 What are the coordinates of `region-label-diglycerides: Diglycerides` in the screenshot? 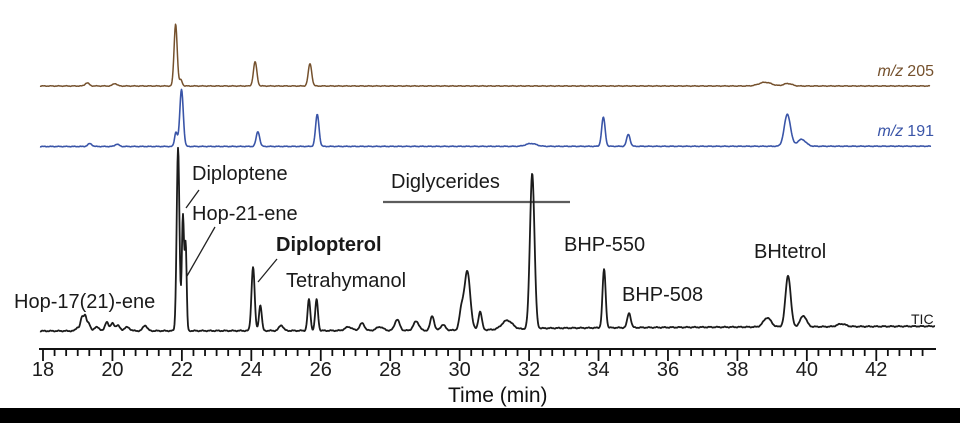 It's located at (445, 182).